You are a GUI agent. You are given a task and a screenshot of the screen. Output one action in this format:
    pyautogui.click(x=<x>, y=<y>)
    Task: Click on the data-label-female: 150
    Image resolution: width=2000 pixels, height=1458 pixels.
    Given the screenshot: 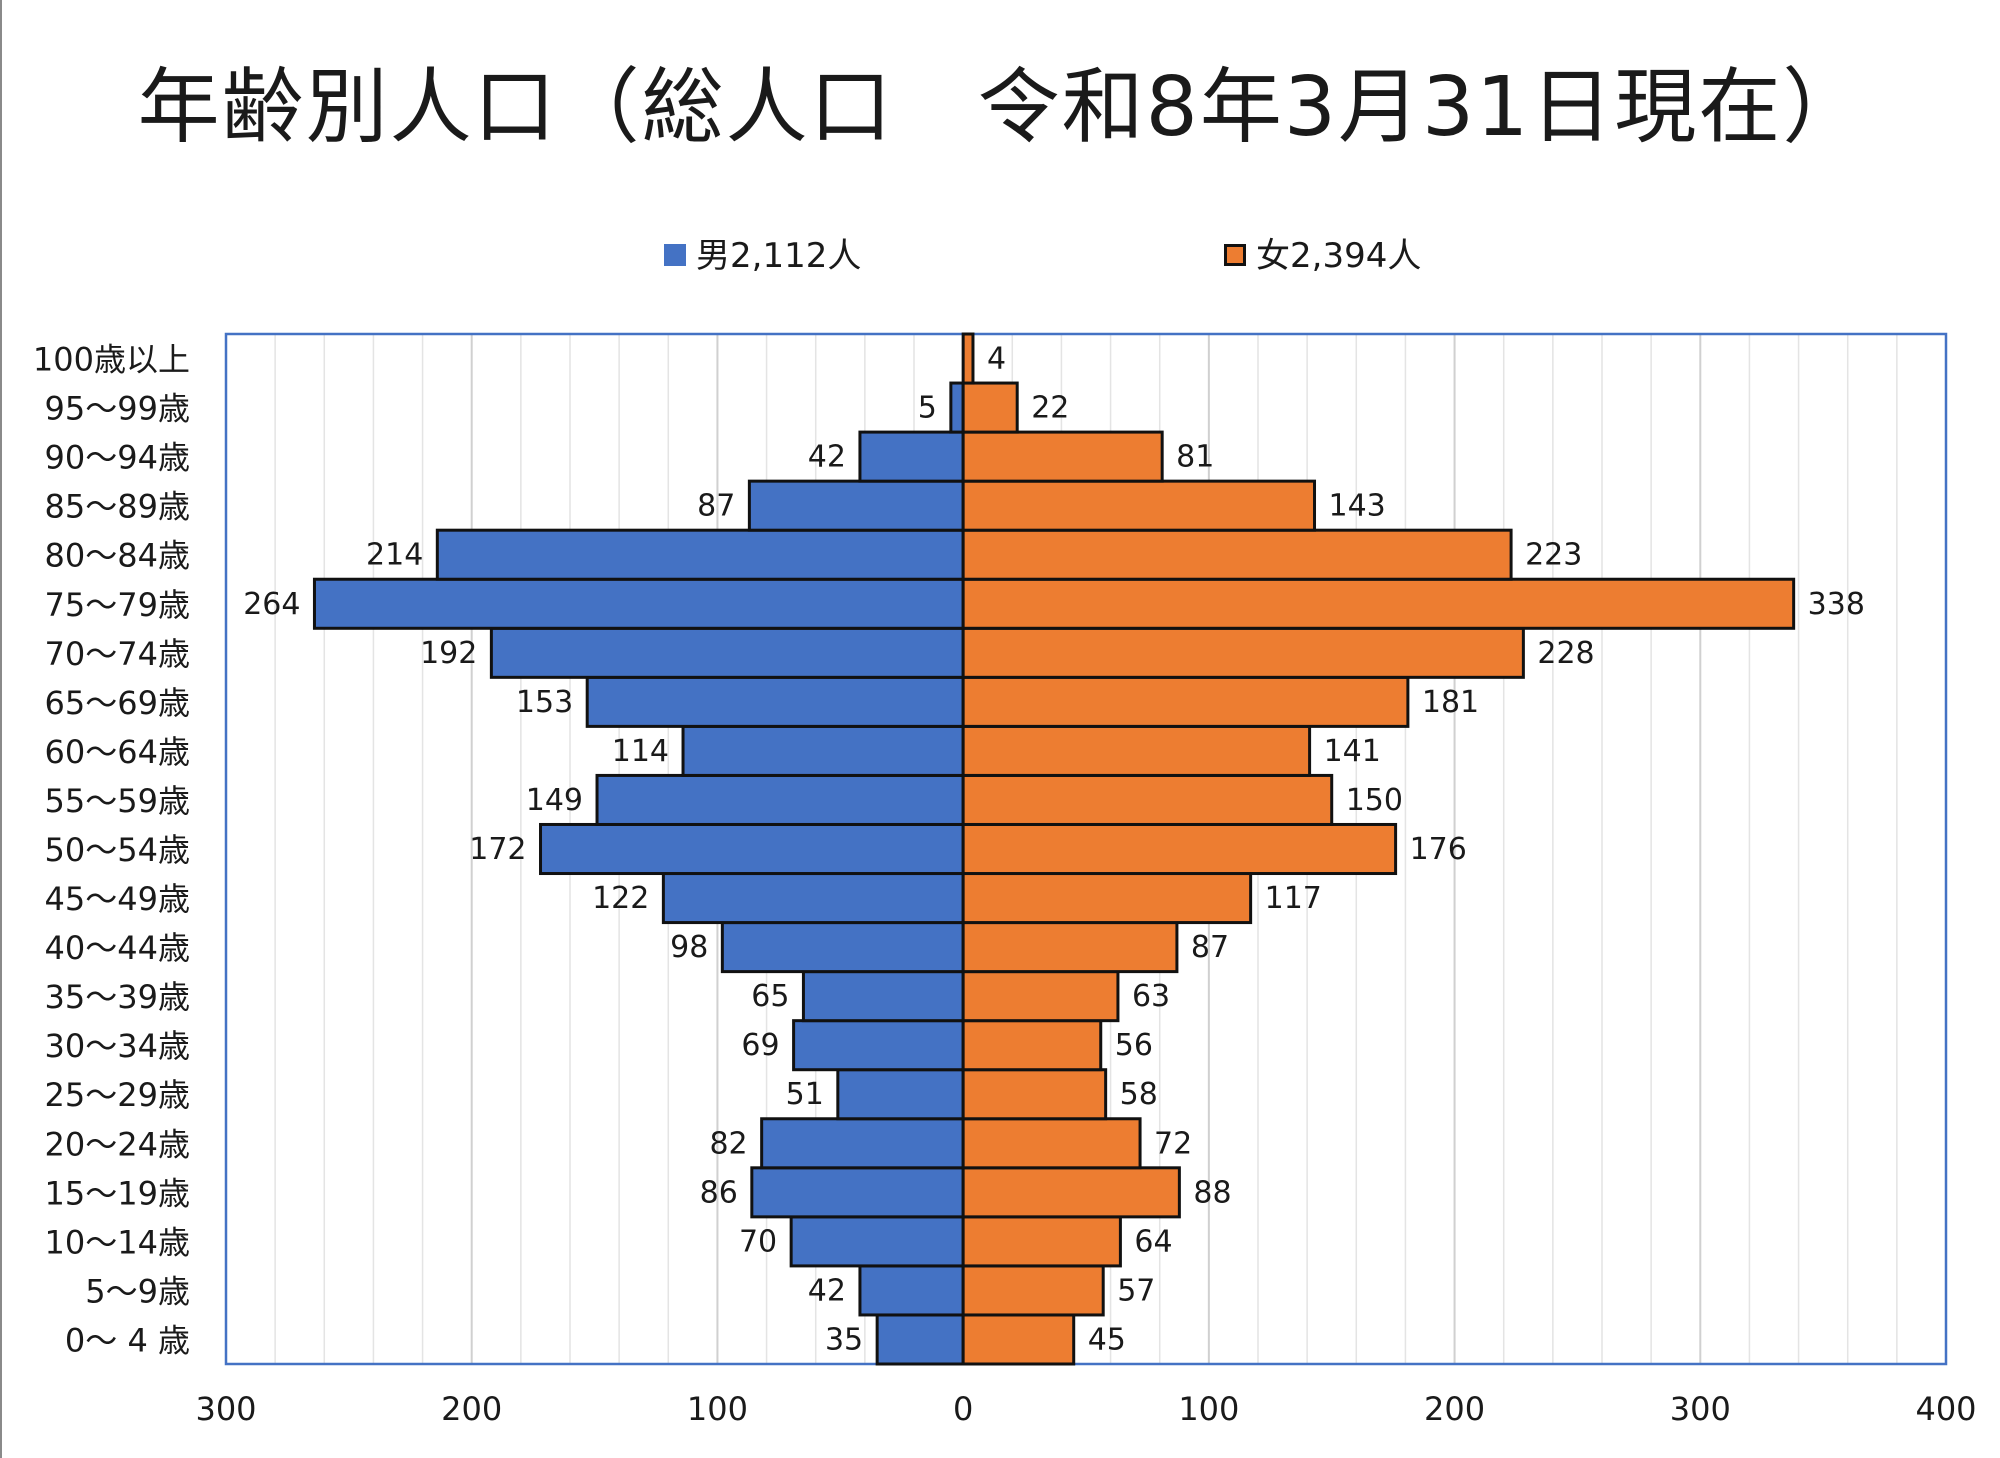 What is the action you would take?
    pyautogui.click(x=1374, y=800)
    